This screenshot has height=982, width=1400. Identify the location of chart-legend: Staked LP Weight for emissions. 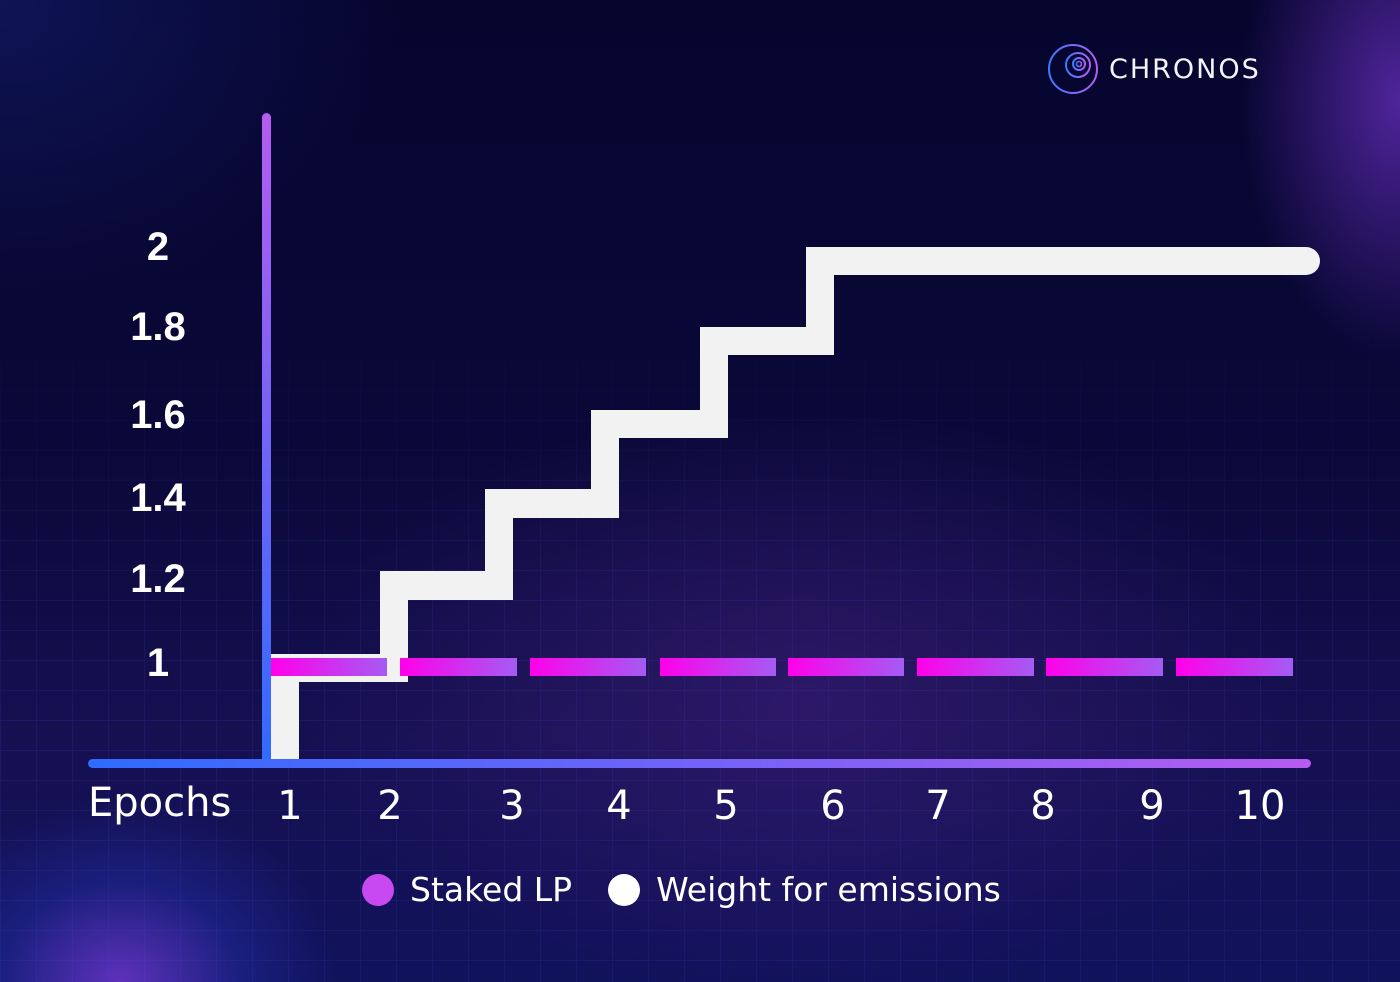
(699, 889).